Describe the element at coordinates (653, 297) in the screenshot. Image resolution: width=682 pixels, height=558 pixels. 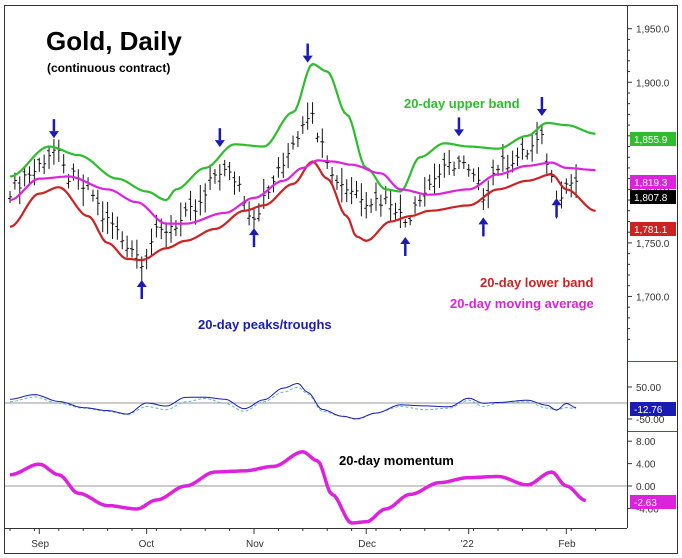
I see `y-tick-label: 1,700.0` at that location.